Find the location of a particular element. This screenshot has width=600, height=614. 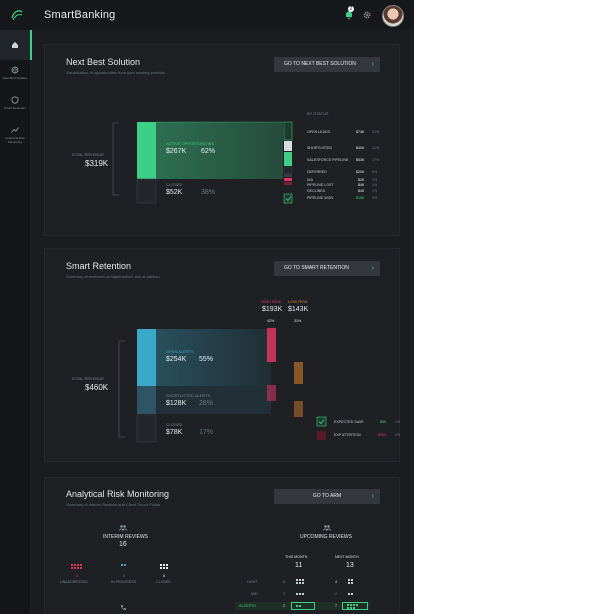

row-next-month: 7 is located at coordinates (336, 606).